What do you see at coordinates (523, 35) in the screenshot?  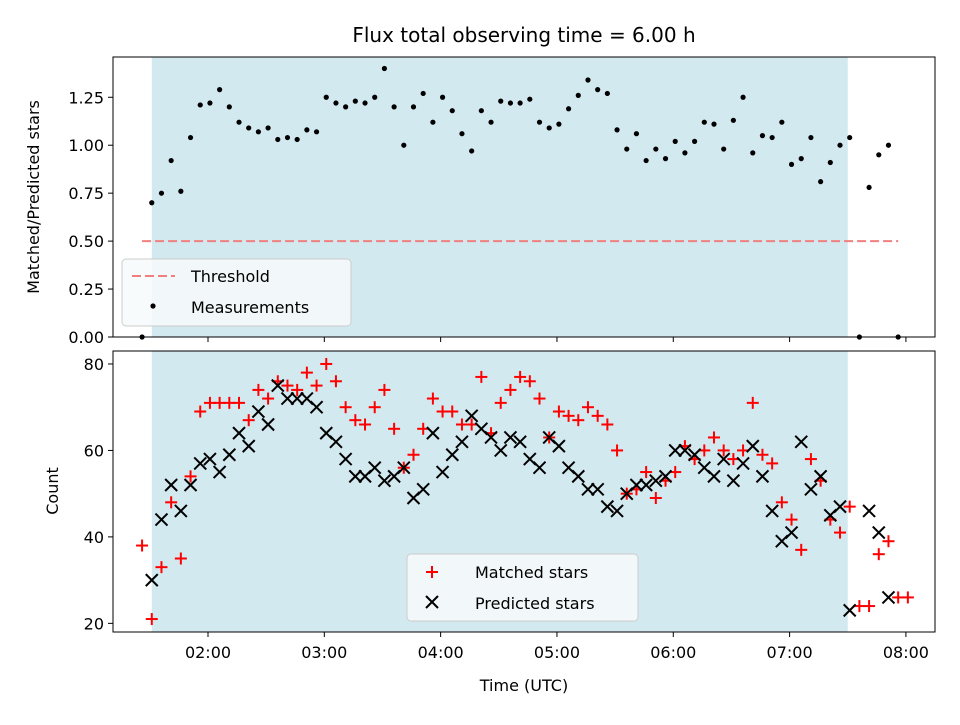 I see `chart-title: Flux total observing time = 6.00 h` at bounding box center [523, 35].